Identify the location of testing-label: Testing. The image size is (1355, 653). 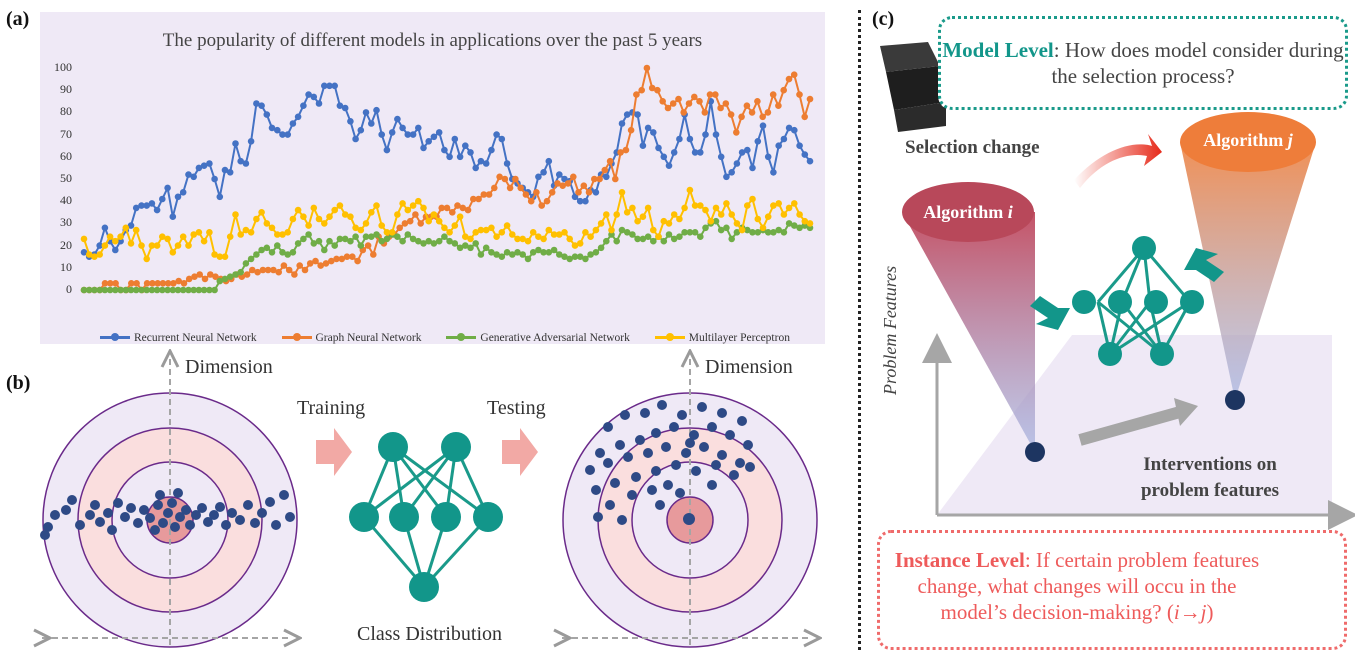
(516, 408).